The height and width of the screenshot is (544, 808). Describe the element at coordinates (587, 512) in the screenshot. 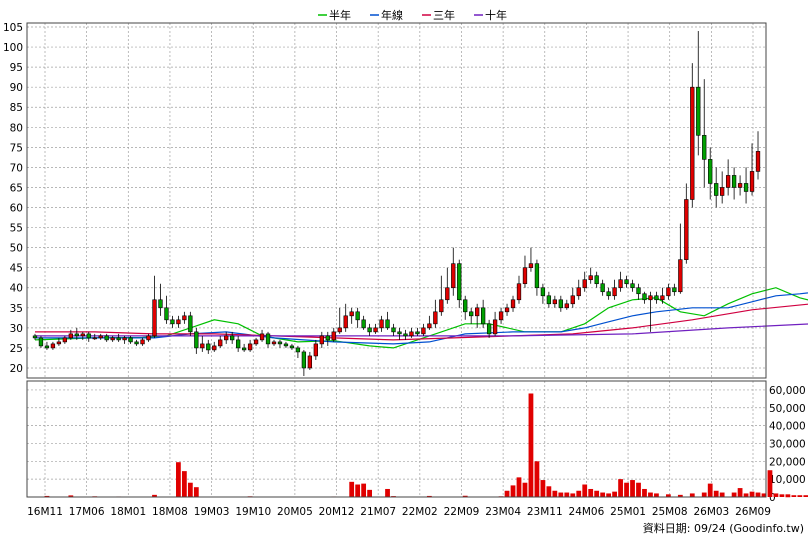

I see `x-tick-label: 24M06` at that location.